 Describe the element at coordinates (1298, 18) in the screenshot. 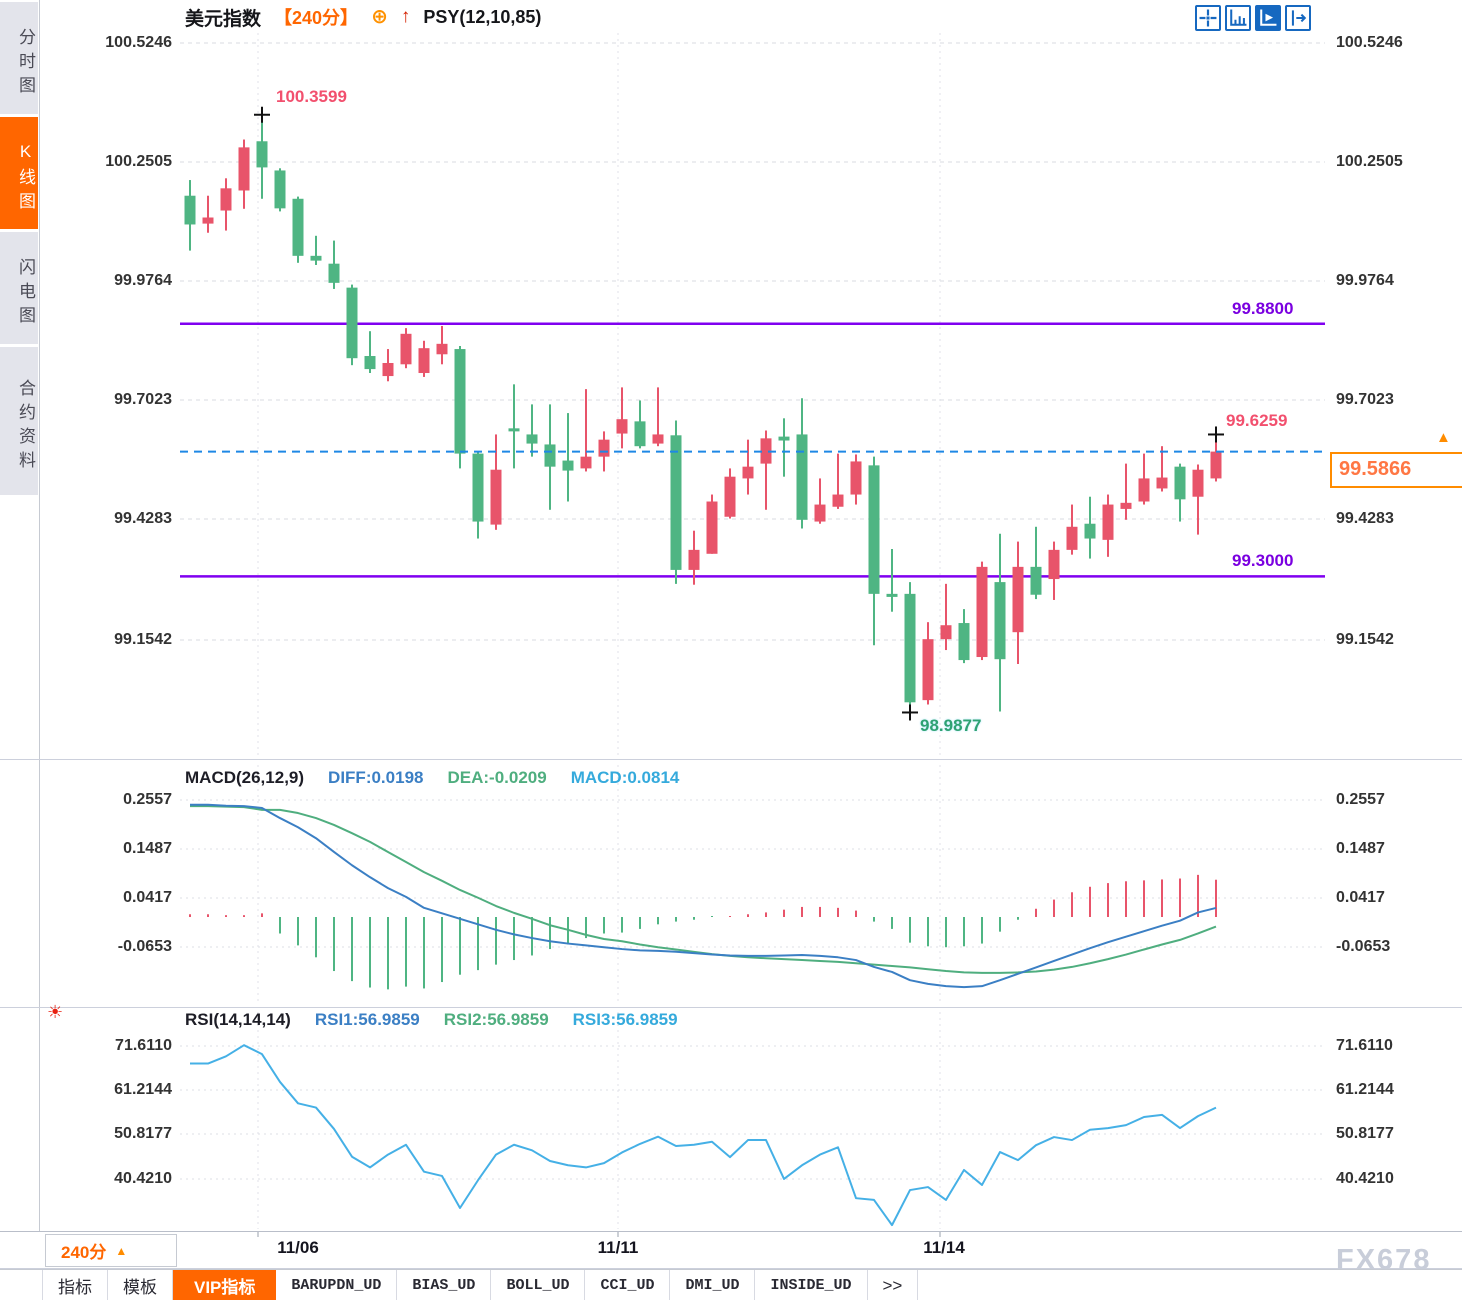

I see `jump-latest-tool-icon` at that location.